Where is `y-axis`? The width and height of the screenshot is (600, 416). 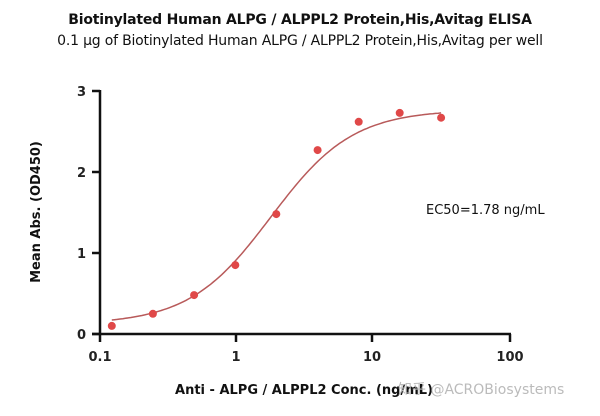
y-axis is located at coordinates (97, 215).